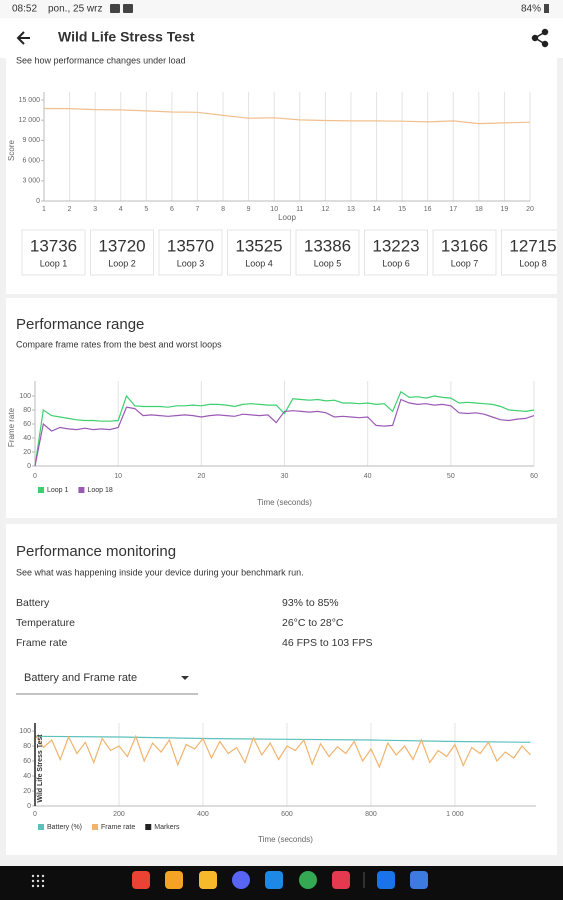 Image resolution: width=563 pixels, height=900 pixels. Describe the element at coordinates (190, 245) in the screenshot. I see `tile-score: 13570` at that location.